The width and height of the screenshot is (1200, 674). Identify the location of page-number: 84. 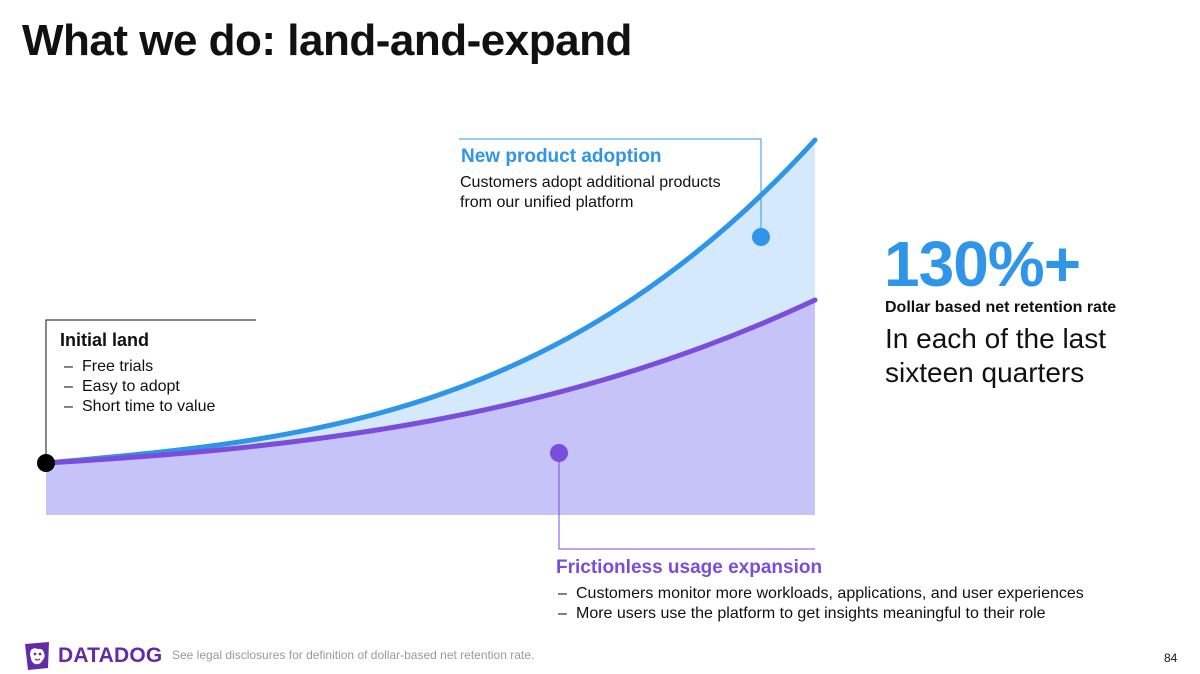
(1171, 658).